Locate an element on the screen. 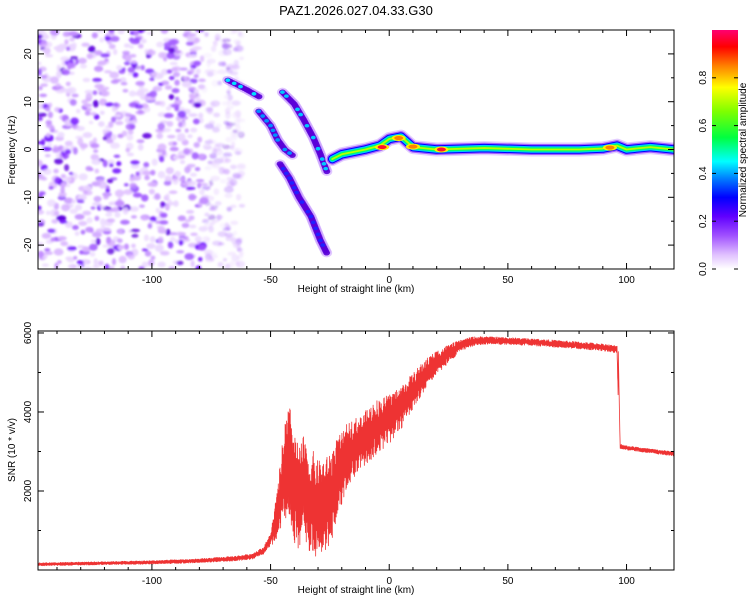 Image resolution: width=750 pixels, height=600 pixels. middle-branch is located at coordinates (275, 133).